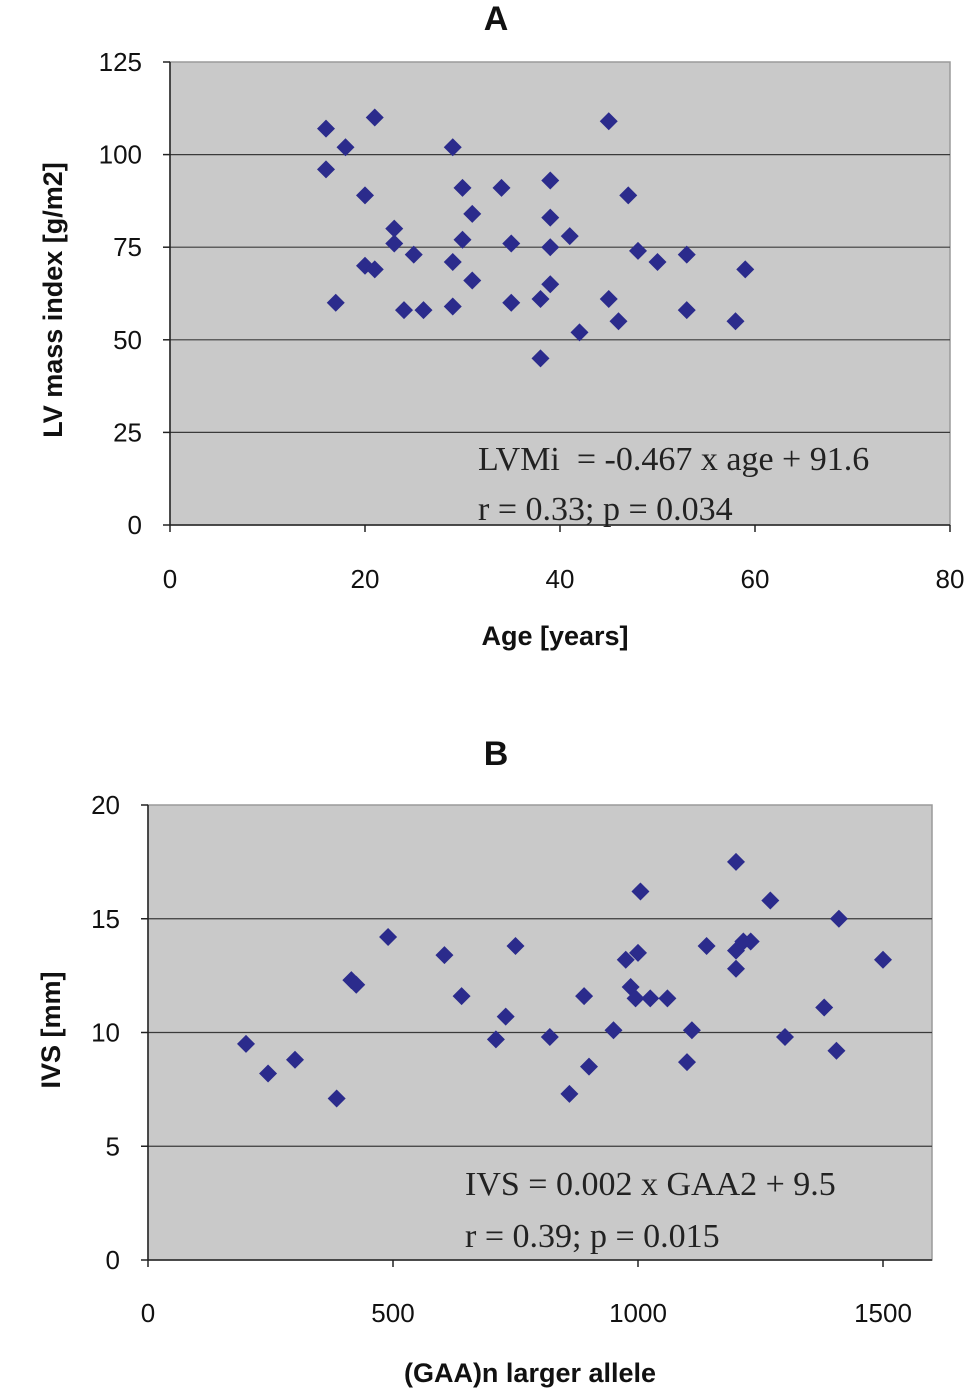  Describe the element at coordinates (170, 579) in the screenshot. I see `chart-a-xtick-label: 0` at that location.